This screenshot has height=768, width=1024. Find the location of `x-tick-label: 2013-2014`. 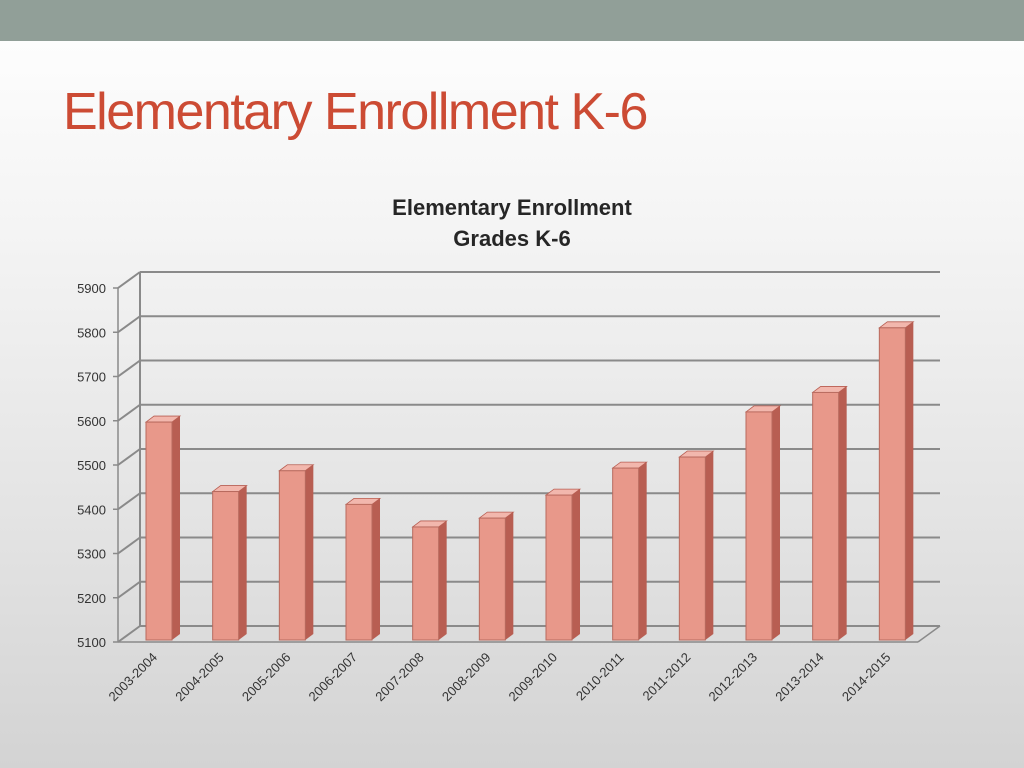

x-tick-label: 2013-2014 is located at coordinates (799, 677).